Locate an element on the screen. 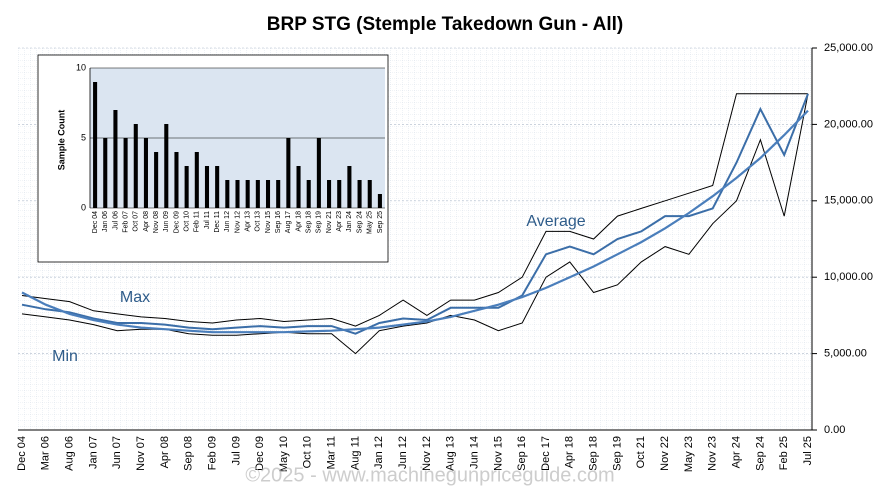  x-tick-label: Mar 06 is located at coordinates (46, 453).